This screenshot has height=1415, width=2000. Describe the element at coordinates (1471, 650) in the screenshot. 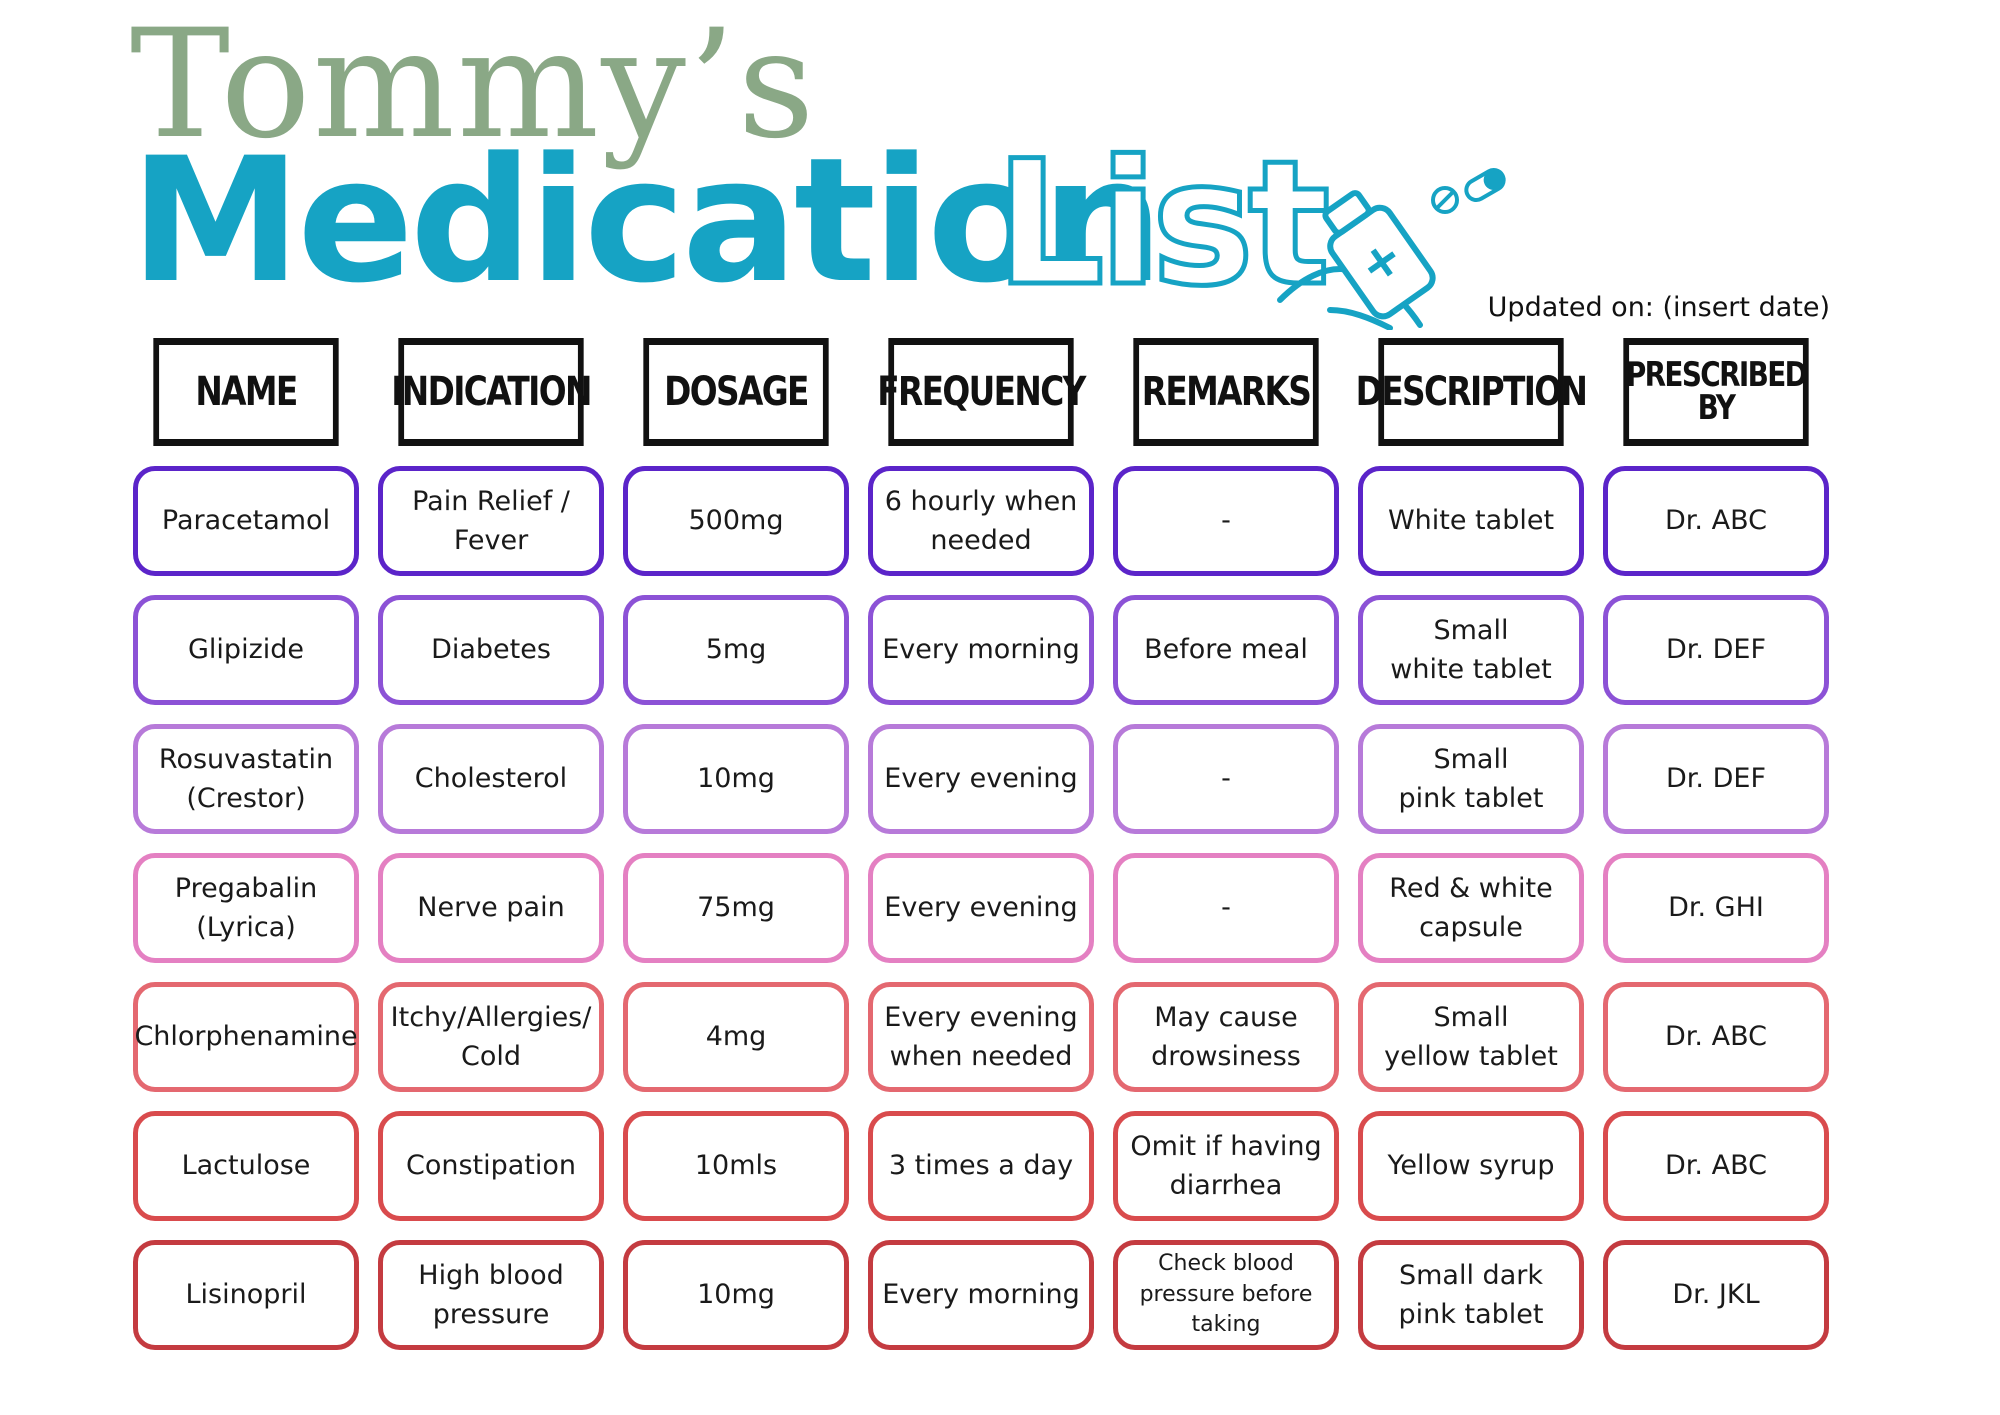

I see `cell-description: Small white tablet` at that location.